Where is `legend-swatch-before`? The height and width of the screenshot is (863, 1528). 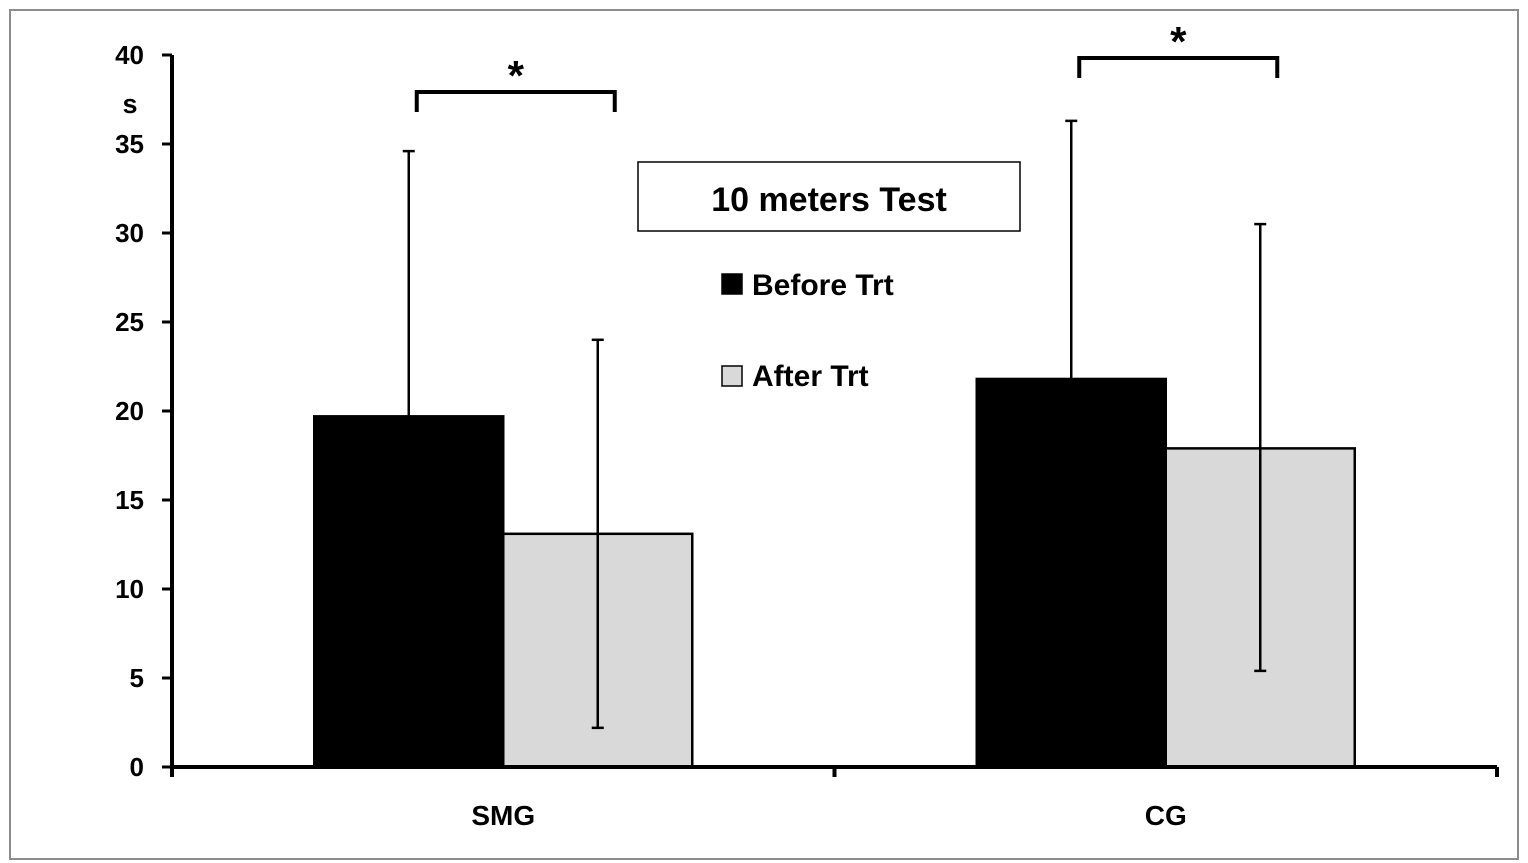 legend-swatch-before is located at coordinates (732, 284).